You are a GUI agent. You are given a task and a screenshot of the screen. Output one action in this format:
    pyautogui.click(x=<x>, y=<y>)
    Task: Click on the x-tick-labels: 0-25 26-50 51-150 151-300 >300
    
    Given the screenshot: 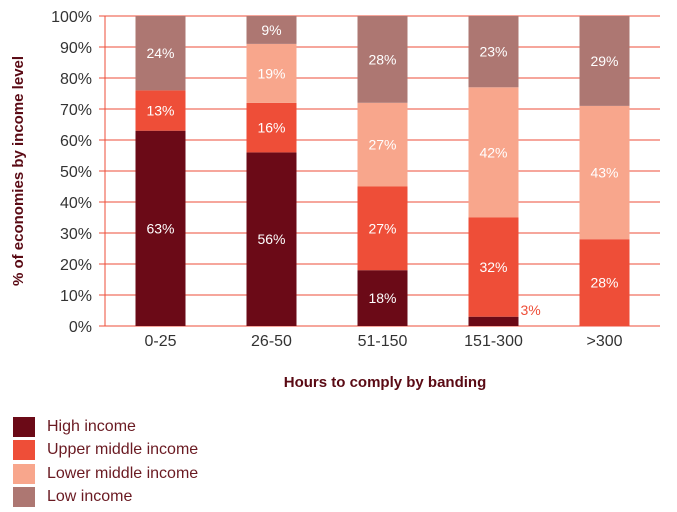 What is the action you would take?
    pyautogui.click(x=383, y=341)
    